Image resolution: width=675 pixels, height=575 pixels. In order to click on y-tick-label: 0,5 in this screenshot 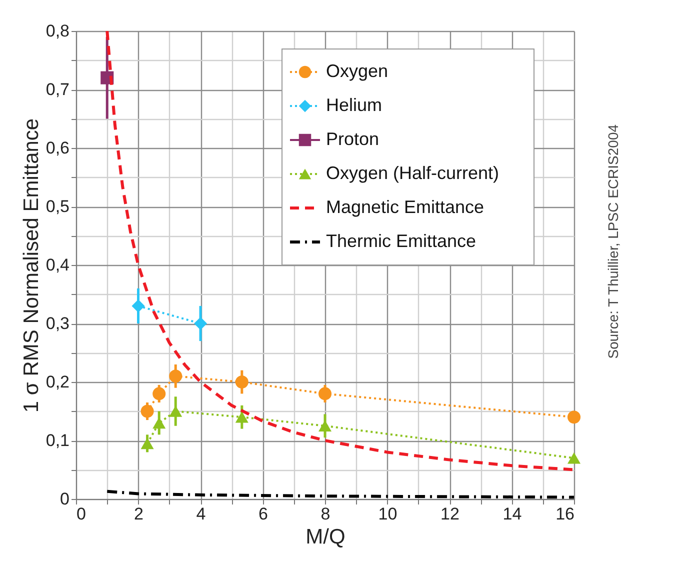, I will do `click(58, 206)`.